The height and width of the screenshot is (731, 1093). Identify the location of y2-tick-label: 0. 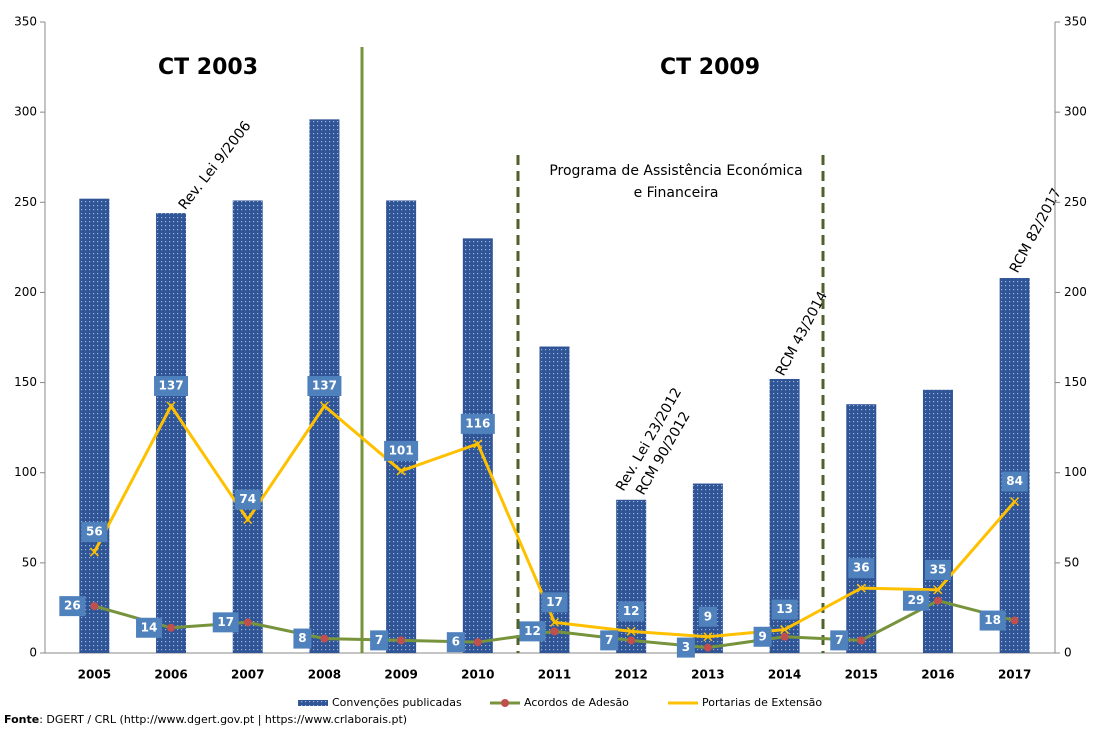
(1068, 653).